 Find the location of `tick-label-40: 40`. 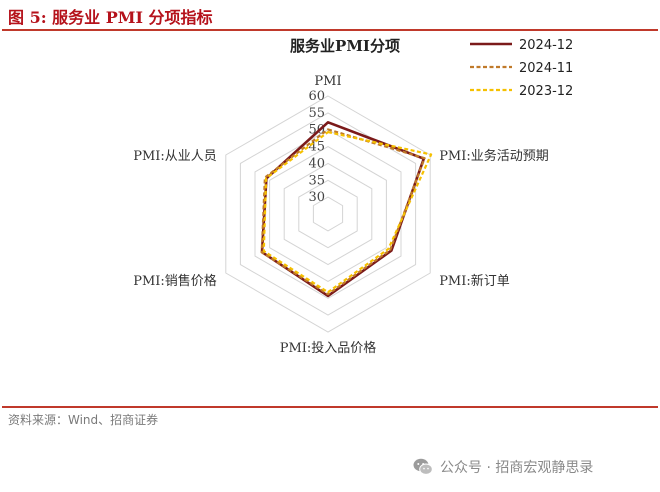

tick-label-40: 40 is located at coordinates (316, 163).